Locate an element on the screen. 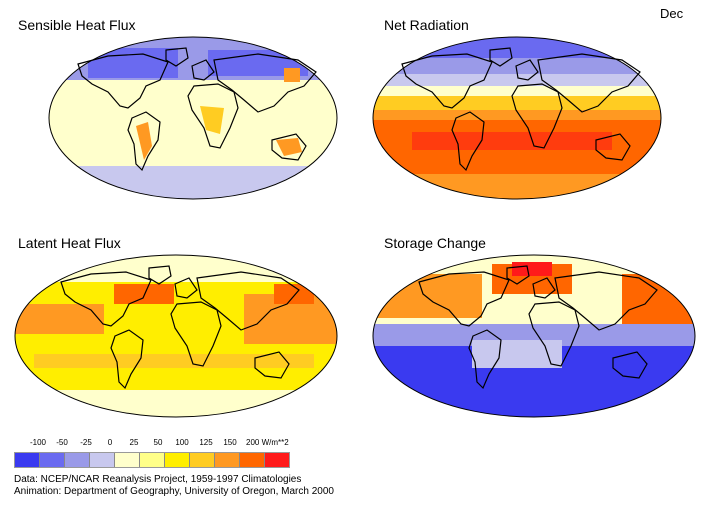 The width and height of the screenshot is (709, 506). legend-tick: -25 is located at coordinates (86, 442).